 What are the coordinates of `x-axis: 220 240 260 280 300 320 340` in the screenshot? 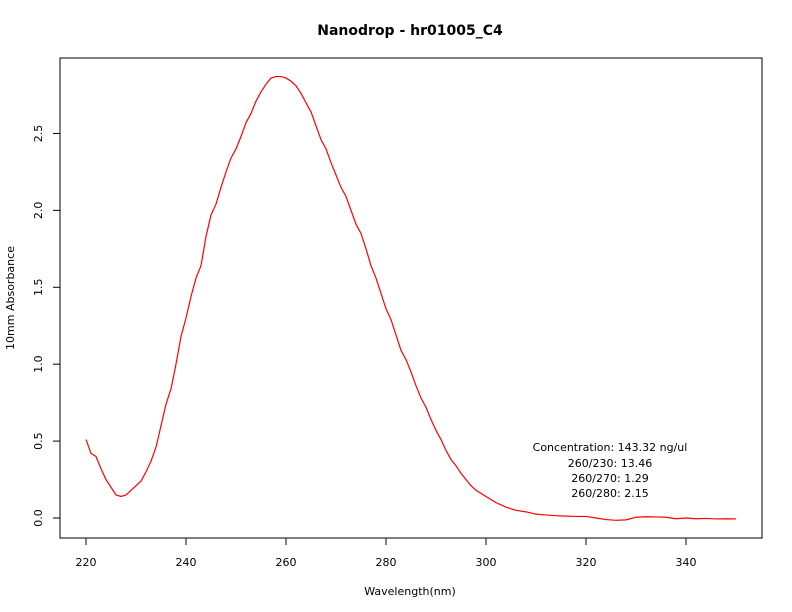 It's located at (386, 553).